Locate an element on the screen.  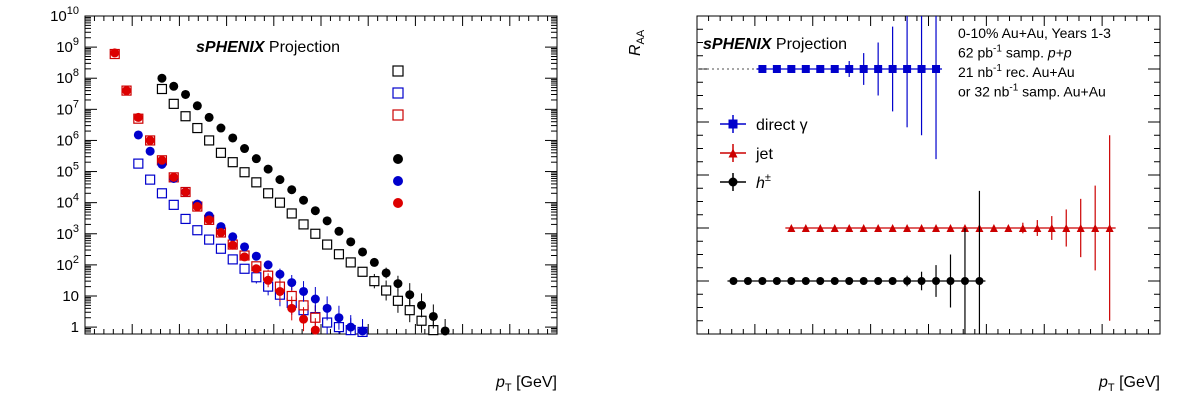
right-info-line: 21 nb-1 rec. Au+Au is located at coordinates (1016, 71).